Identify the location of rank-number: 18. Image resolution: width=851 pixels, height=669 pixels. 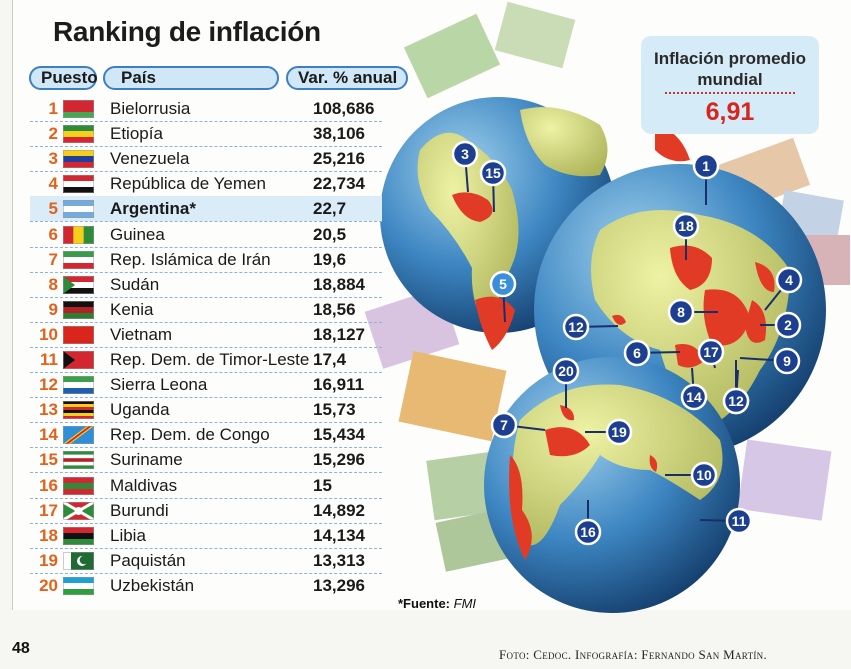
(48, 535).